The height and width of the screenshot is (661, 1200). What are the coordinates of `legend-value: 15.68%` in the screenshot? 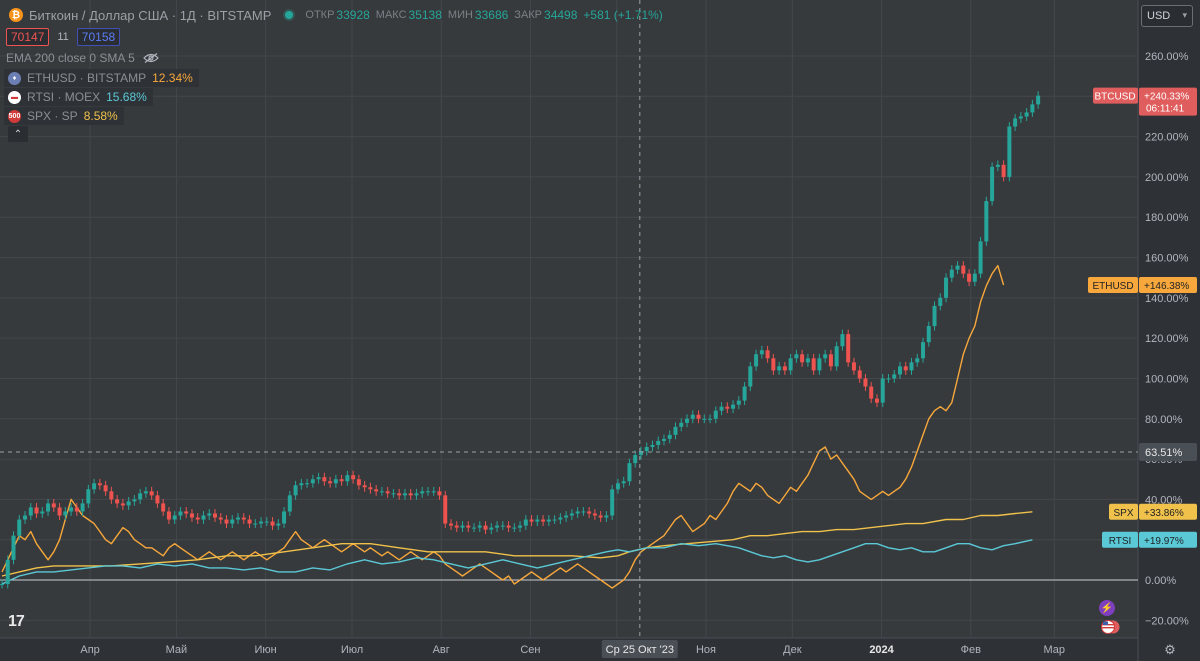 It's located at (126, 97).